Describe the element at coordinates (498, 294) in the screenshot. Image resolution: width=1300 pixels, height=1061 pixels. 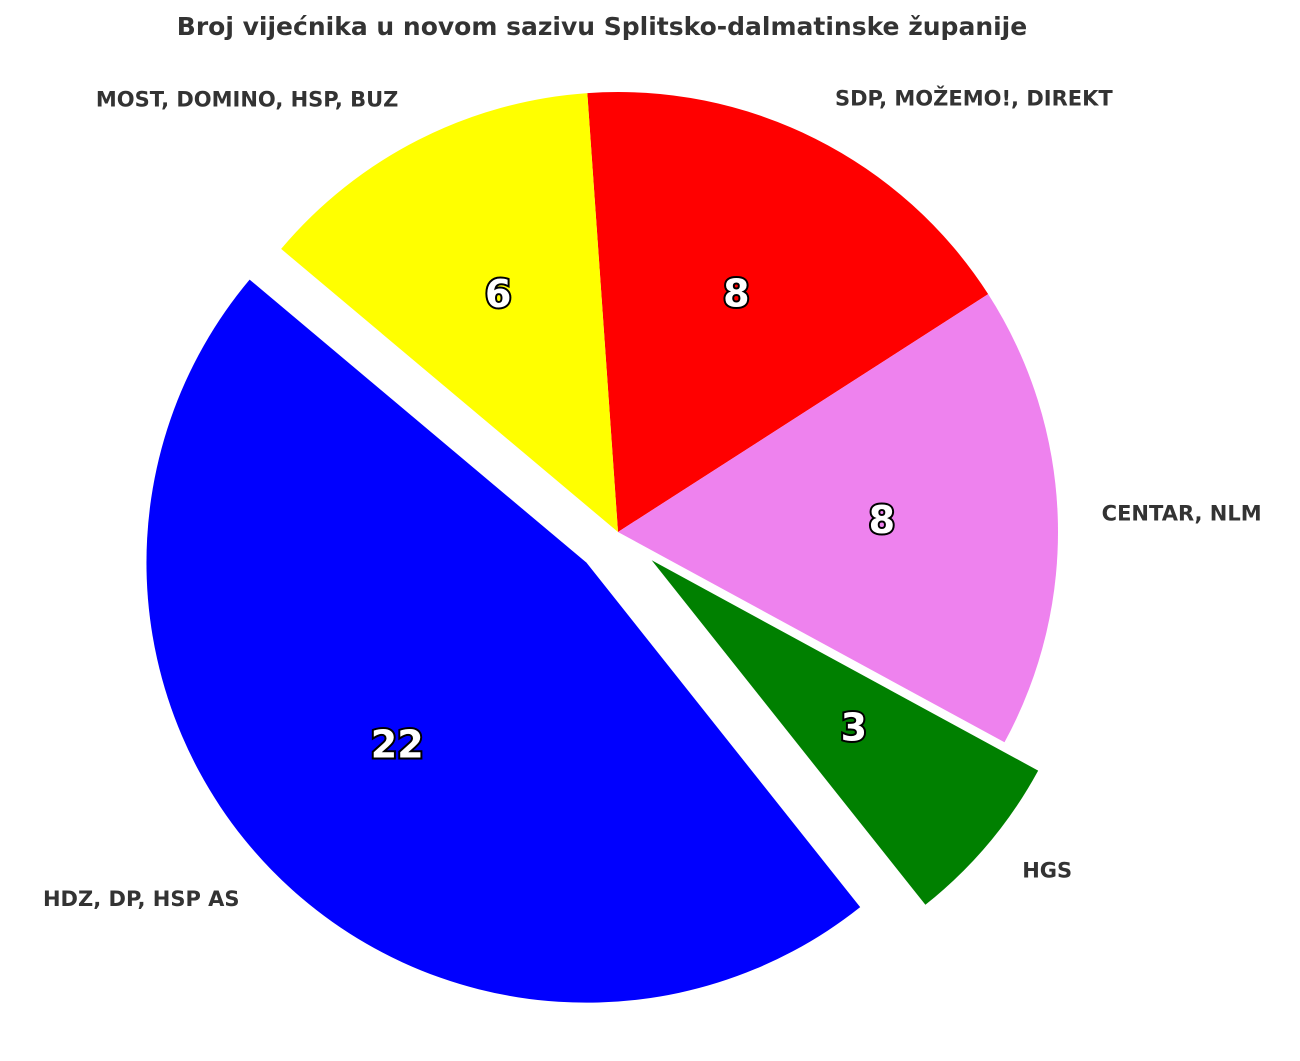
I see `value-label: 6` at that location.